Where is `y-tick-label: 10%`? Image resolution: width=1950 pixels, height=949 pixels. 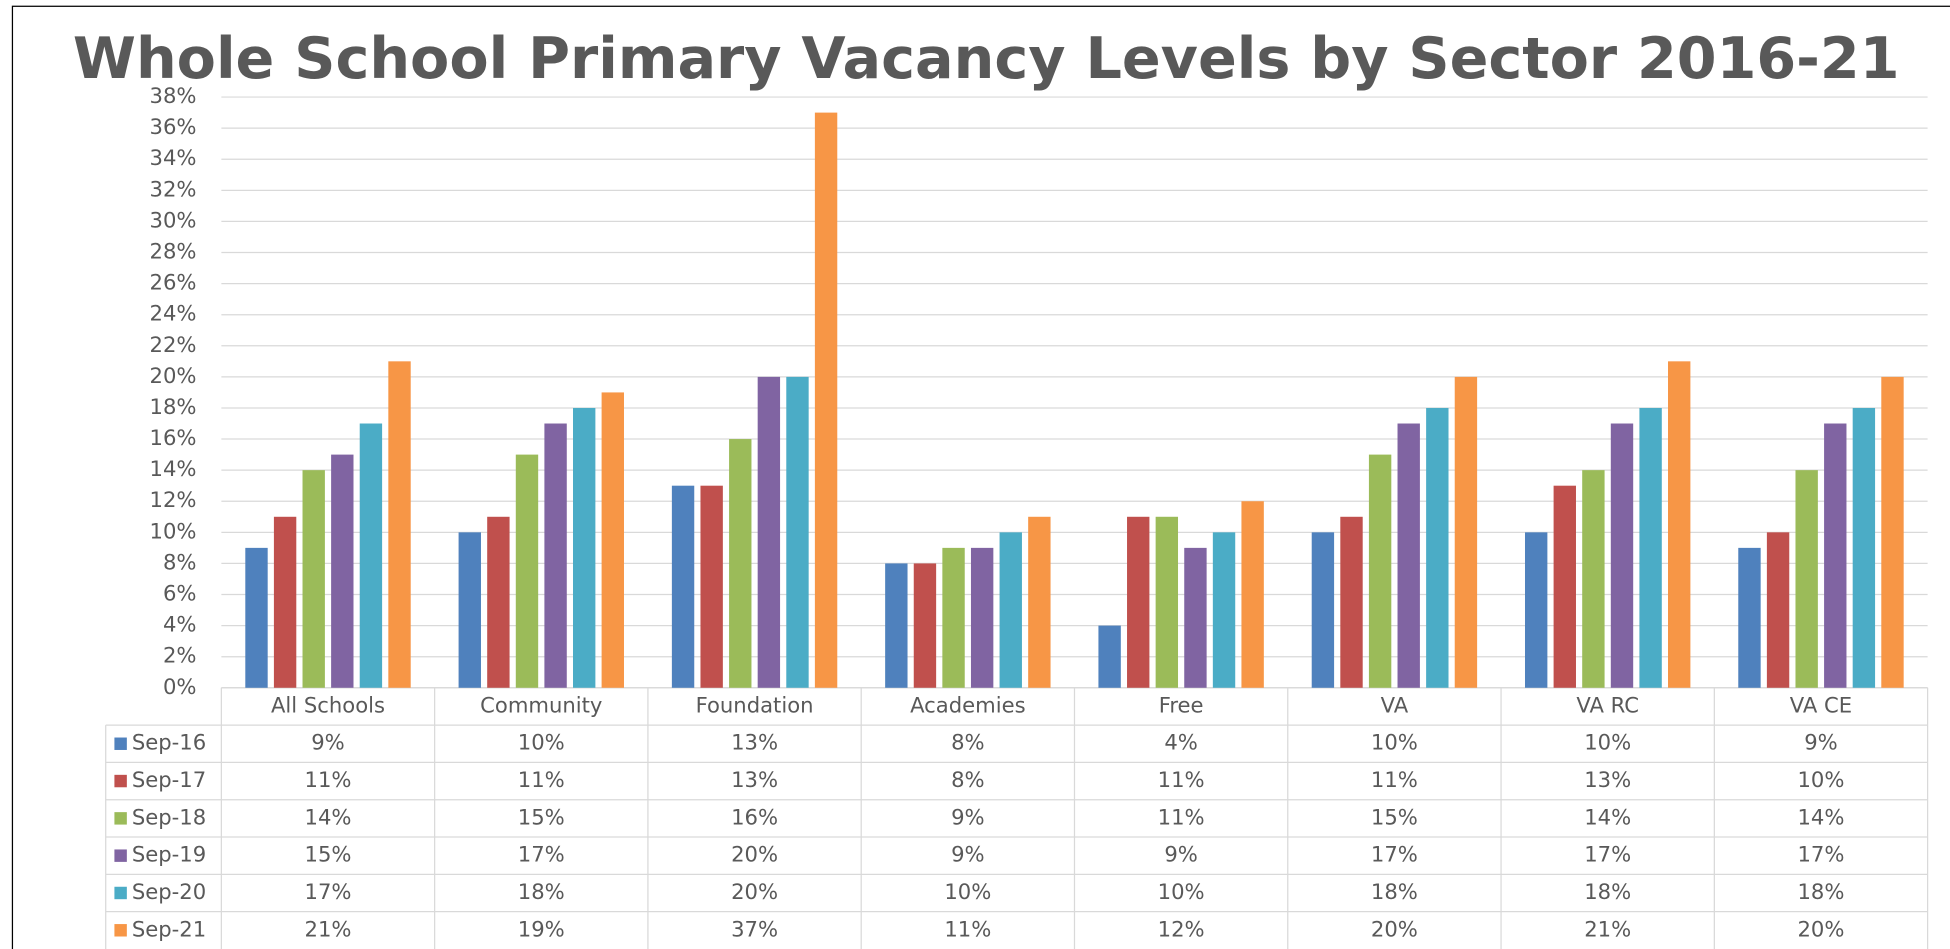
y-tick-label: 10% is located at coordinates (173, 530).